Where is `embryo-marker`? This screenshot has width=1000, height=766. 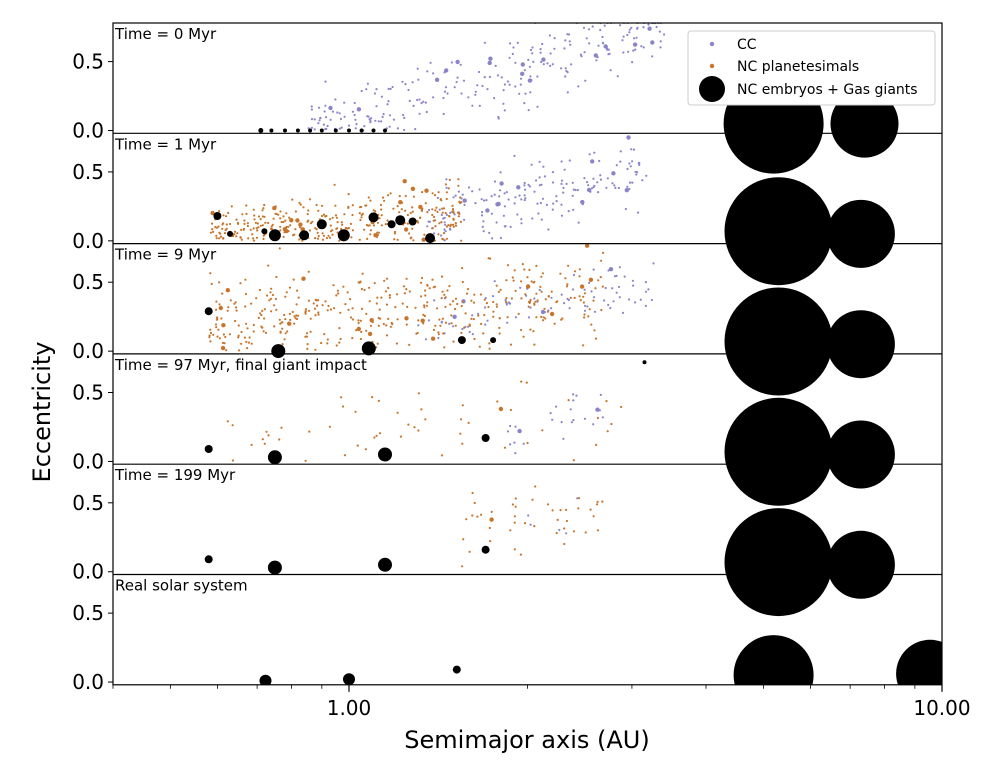 embryo-marker is located at coordinates (208, 449).